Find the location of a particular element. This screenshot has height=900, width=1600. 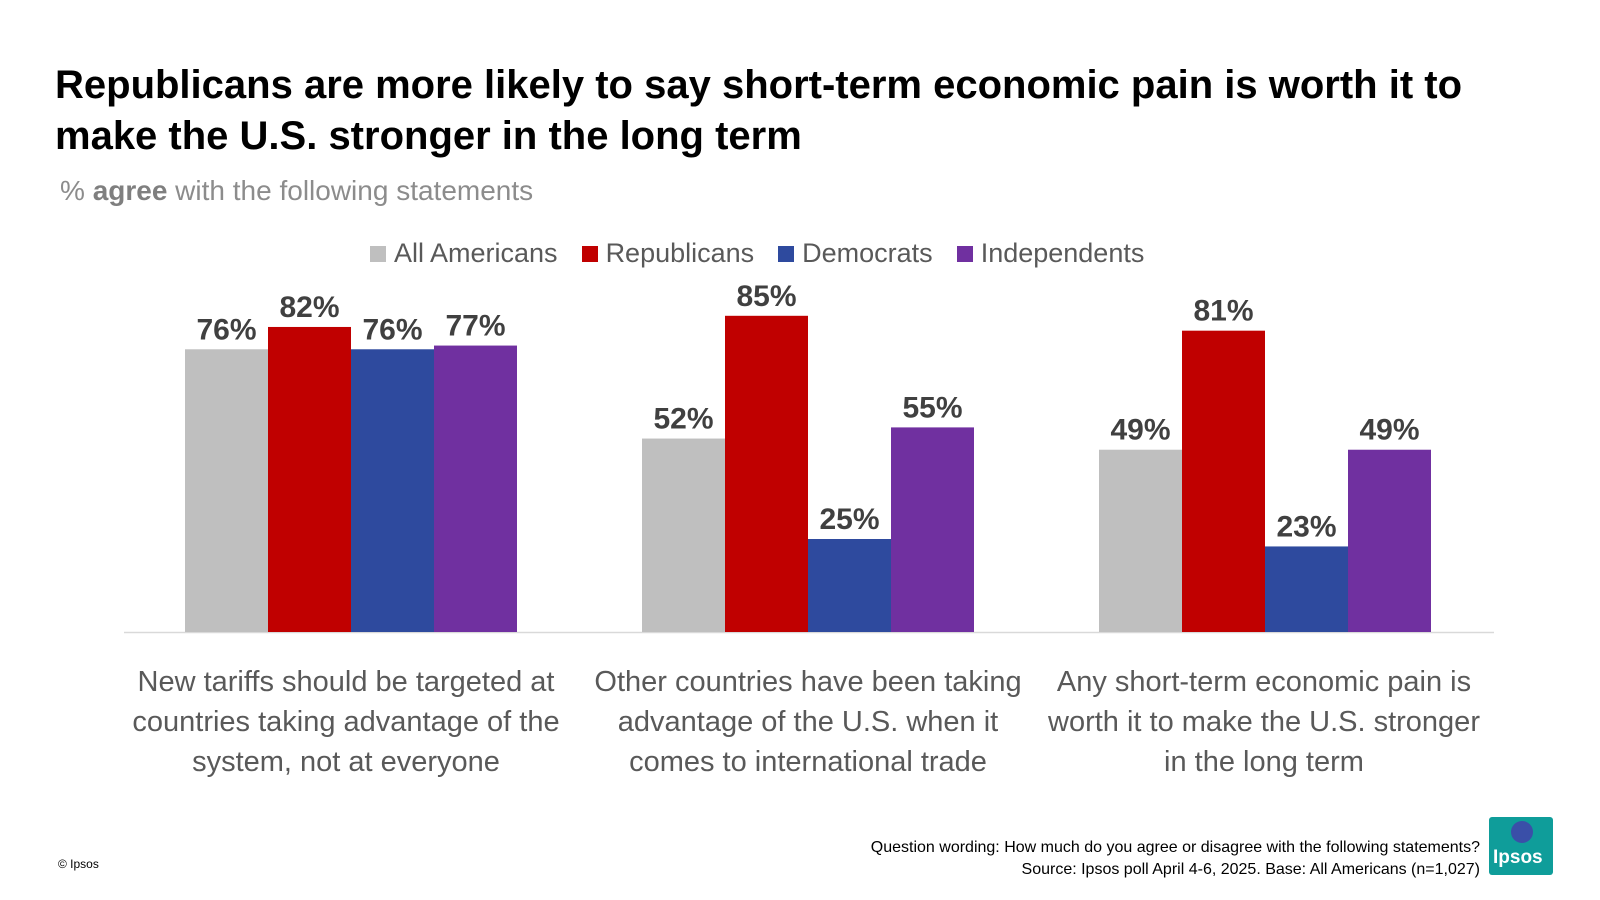

legend-item-democrats: Democrats is located at coordinates (855, 253).